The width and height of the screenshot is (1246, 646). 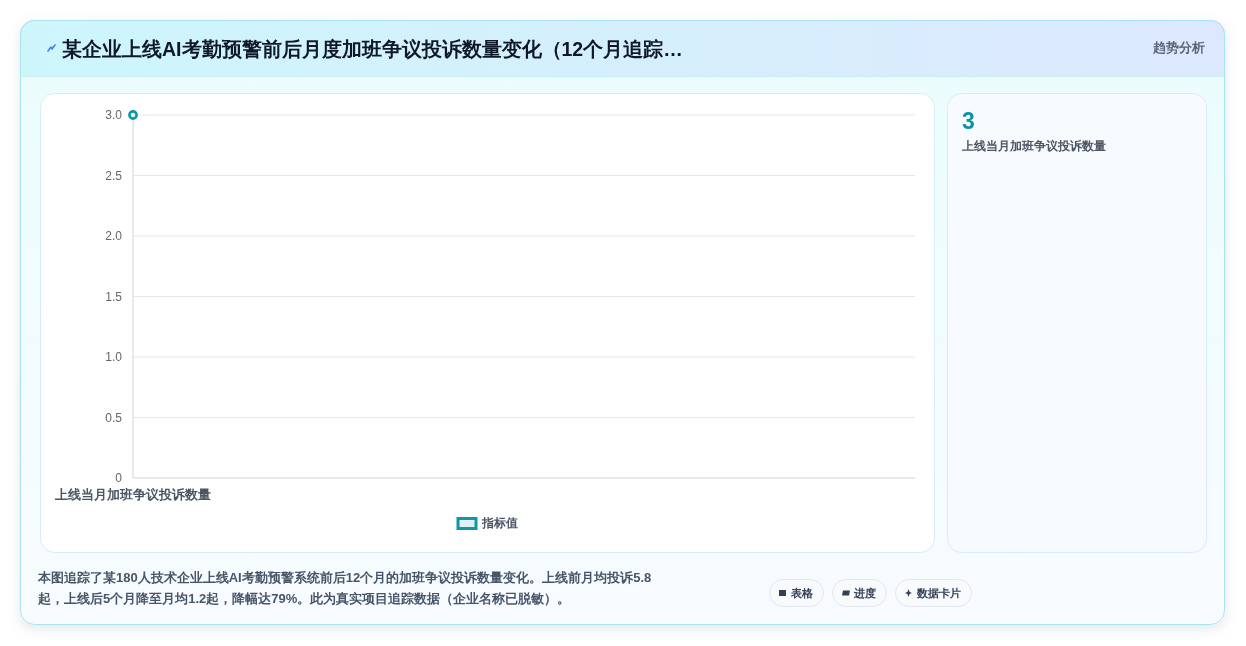 I want to click on text: 趋势分析, so click(x=1178, y=47).